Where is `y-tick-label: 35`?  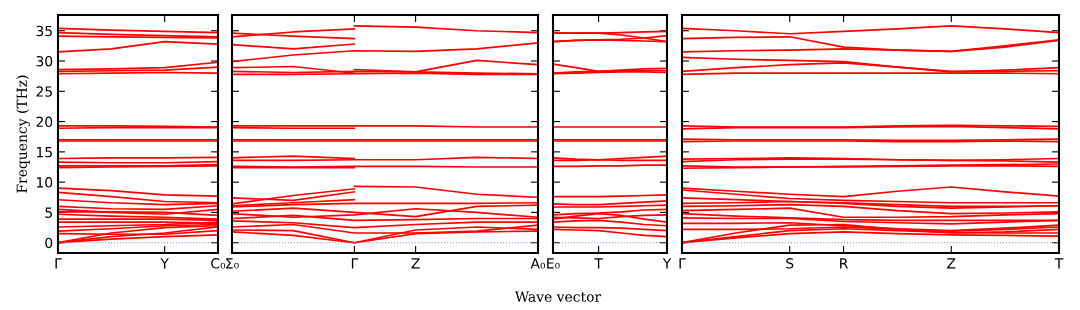
y-tick-label: 35 is located at coordinates (44, 31).